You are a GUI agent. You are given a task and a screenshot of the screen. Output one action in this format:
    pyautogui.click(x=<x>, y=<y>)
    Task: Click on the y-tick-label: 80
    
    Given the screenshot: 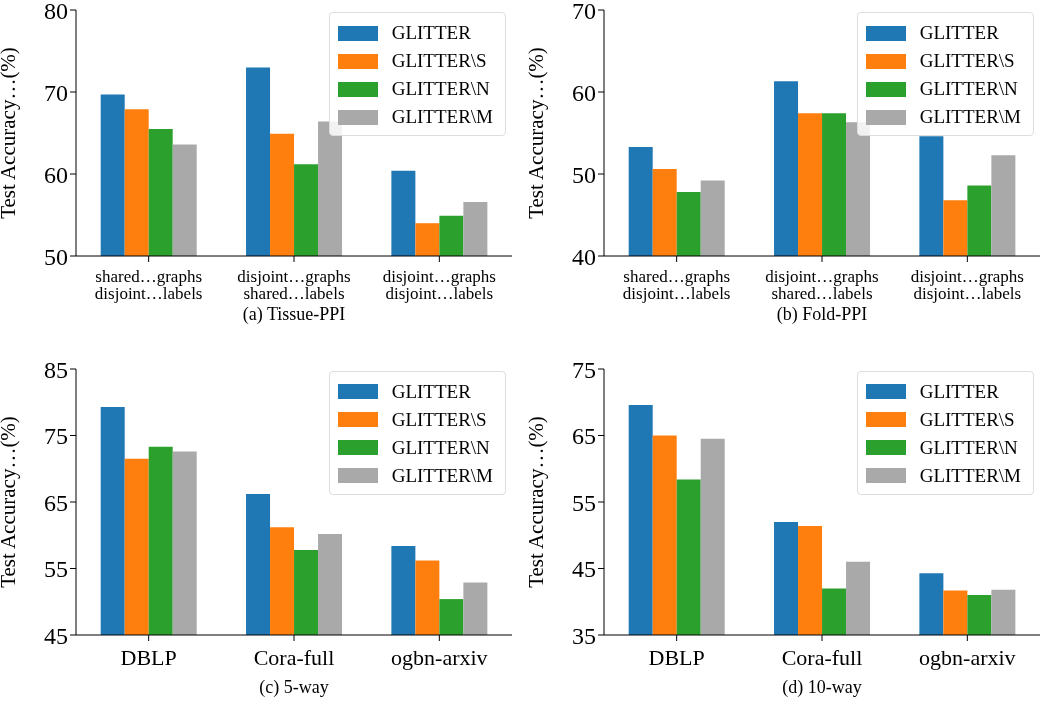 What is the action you would take?
    pyautogui.click(x=56, y=12)
    